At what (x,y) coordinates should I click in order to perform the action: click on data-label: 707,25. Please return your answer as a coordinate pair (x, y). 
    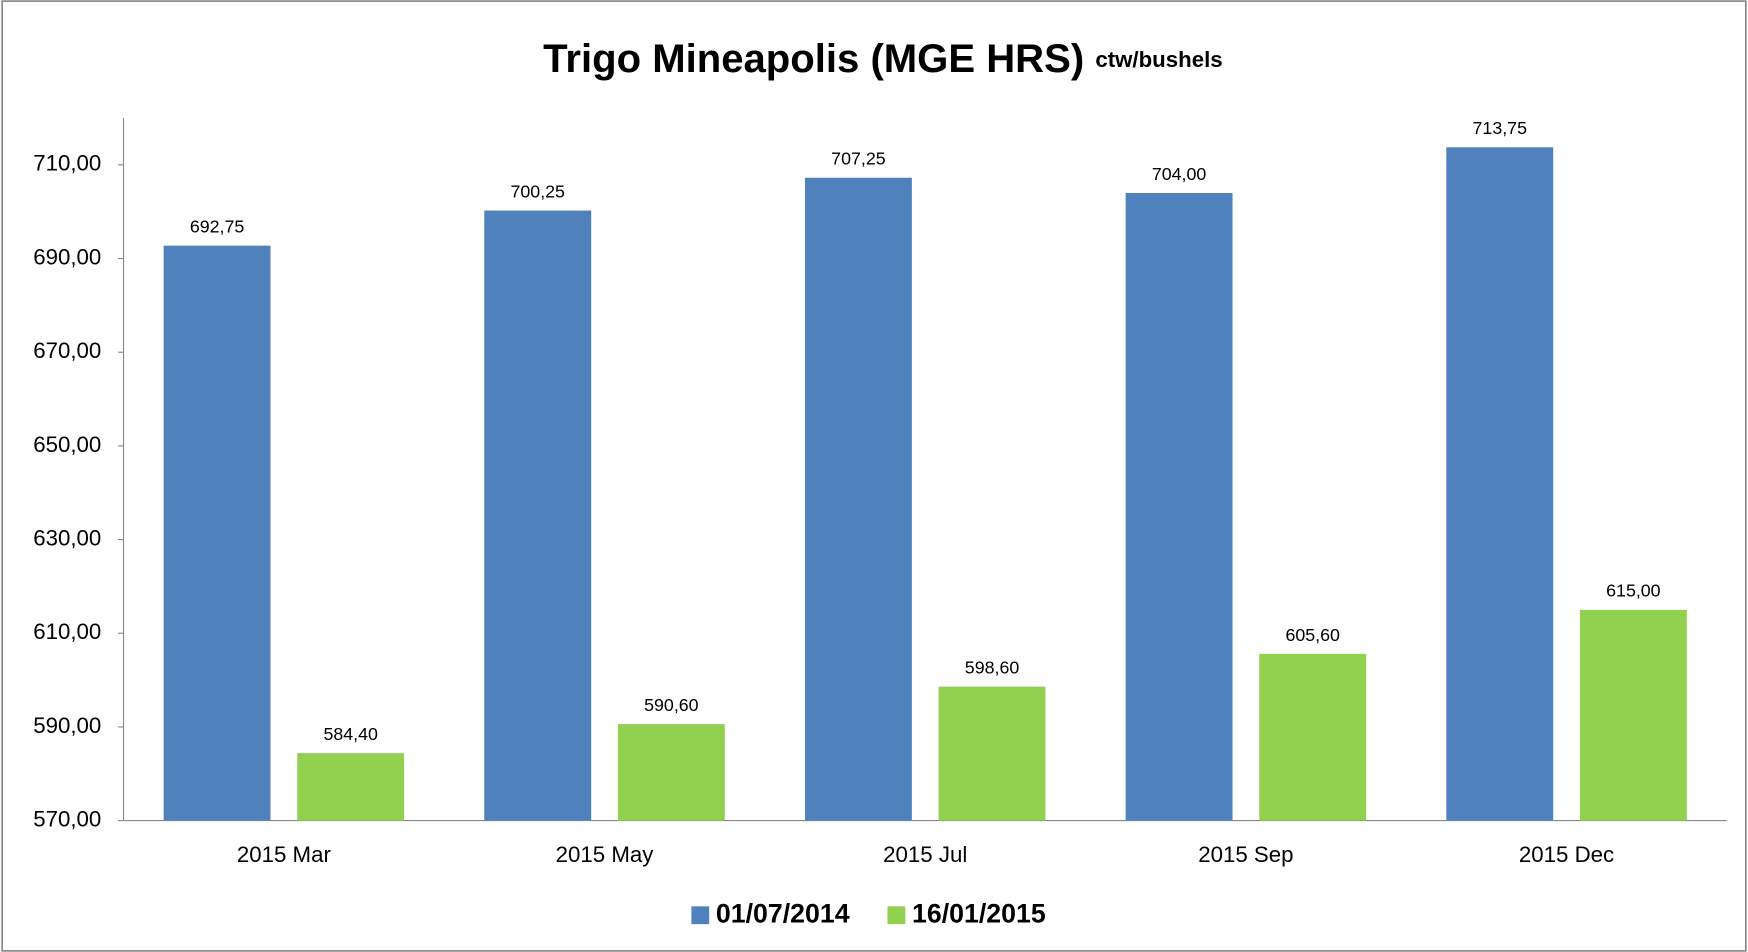
    Looking at the image, I should click on (858, 159).